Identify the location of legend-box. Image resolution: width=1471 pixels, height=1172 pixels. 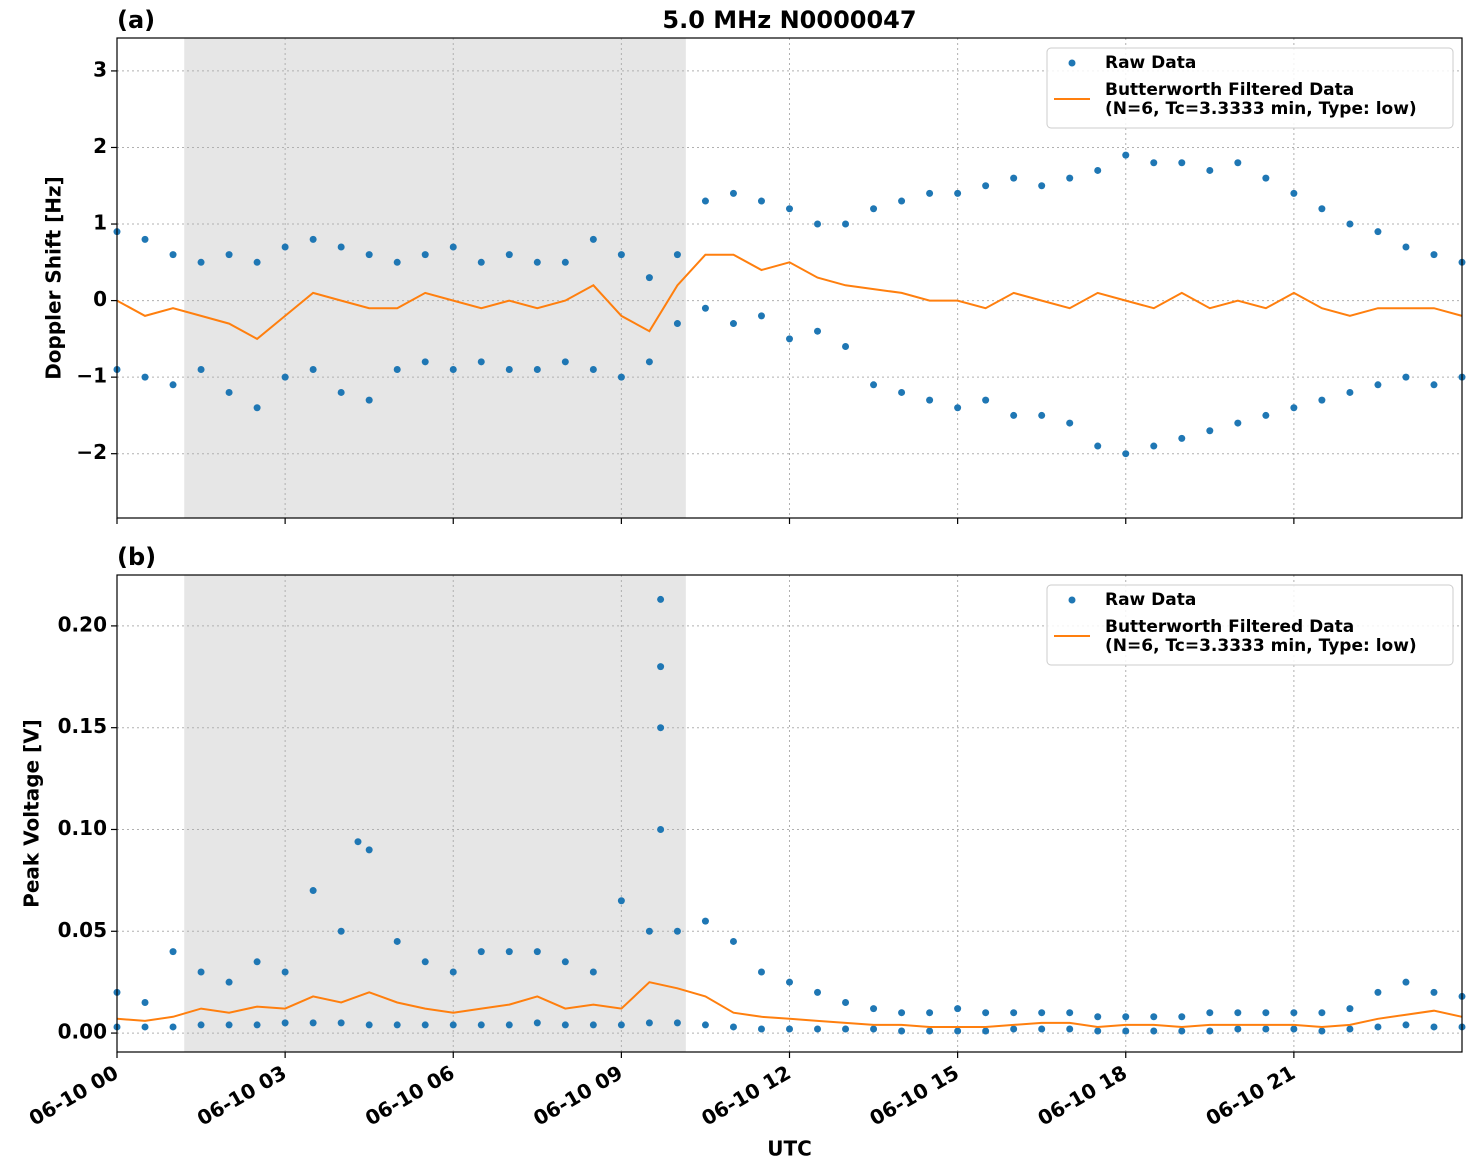
(1250, 625).